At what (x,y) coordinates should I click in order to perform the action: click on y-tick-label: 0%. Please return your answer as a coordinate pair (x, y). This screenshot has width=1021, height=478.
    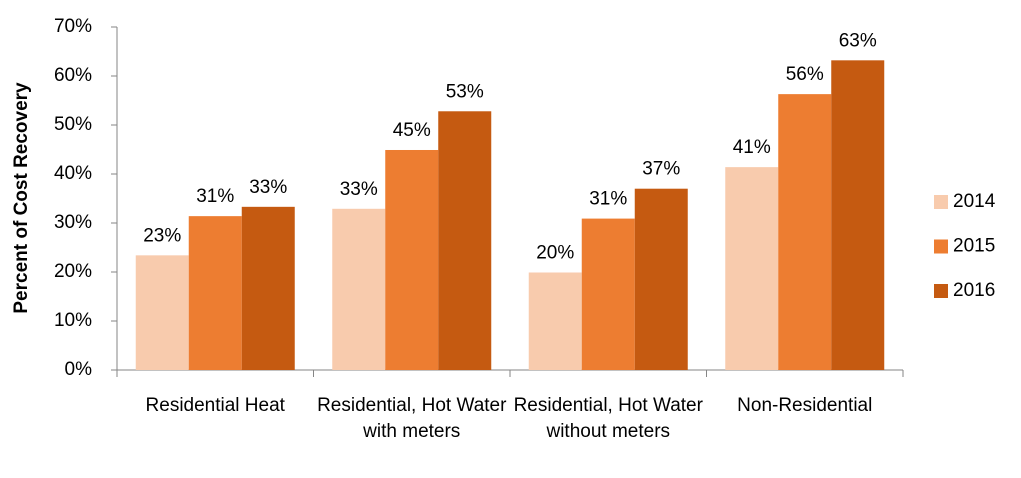
    Looking at the image, I should click on (79, 369).